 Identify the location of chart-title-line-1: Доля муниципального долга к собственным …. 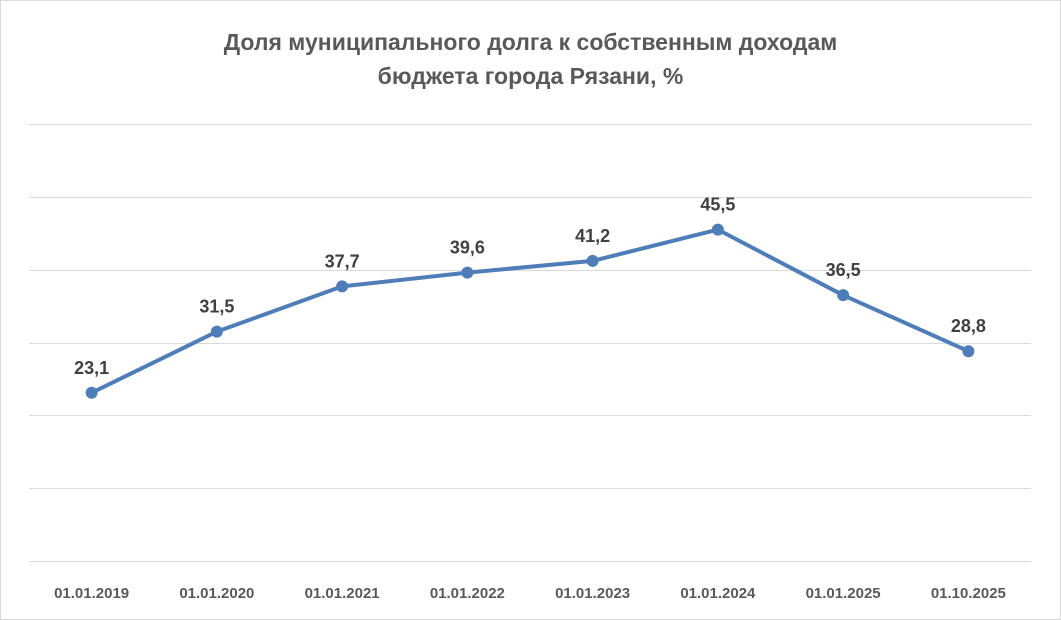
(530, 42).